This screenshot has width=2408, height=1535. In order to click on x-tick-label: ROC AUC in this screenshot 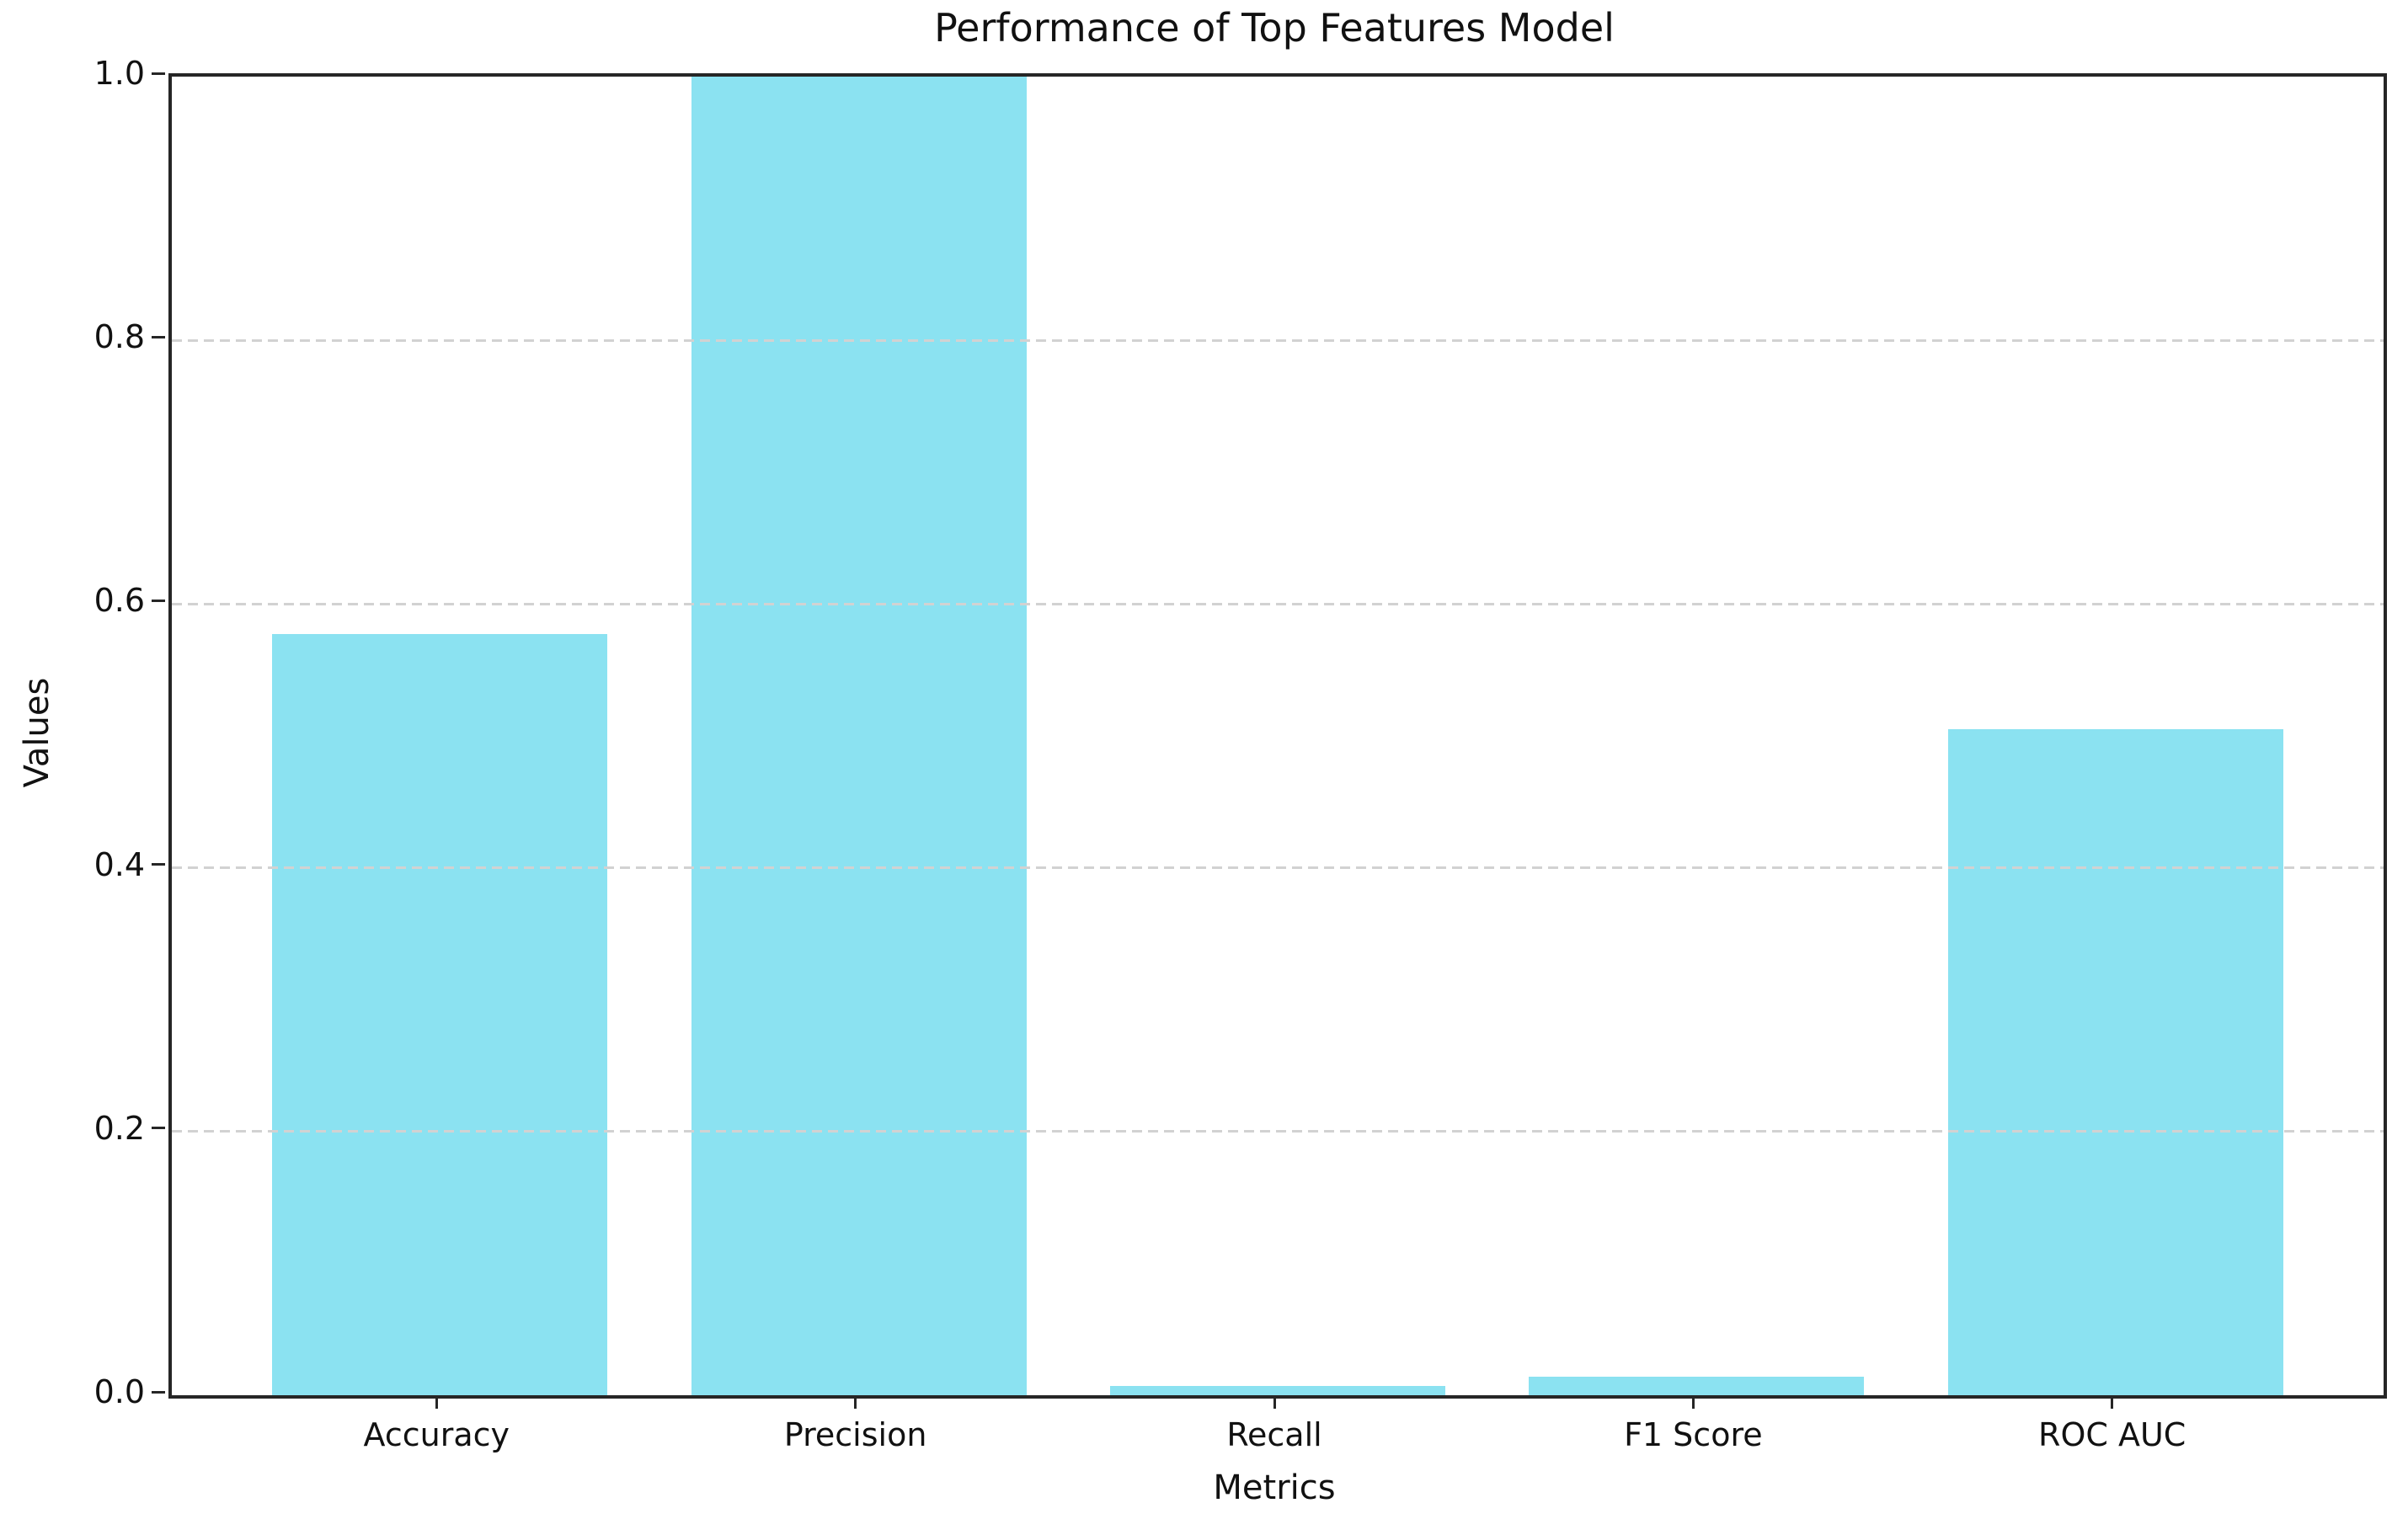, I will do `click(2112, 1434)`.